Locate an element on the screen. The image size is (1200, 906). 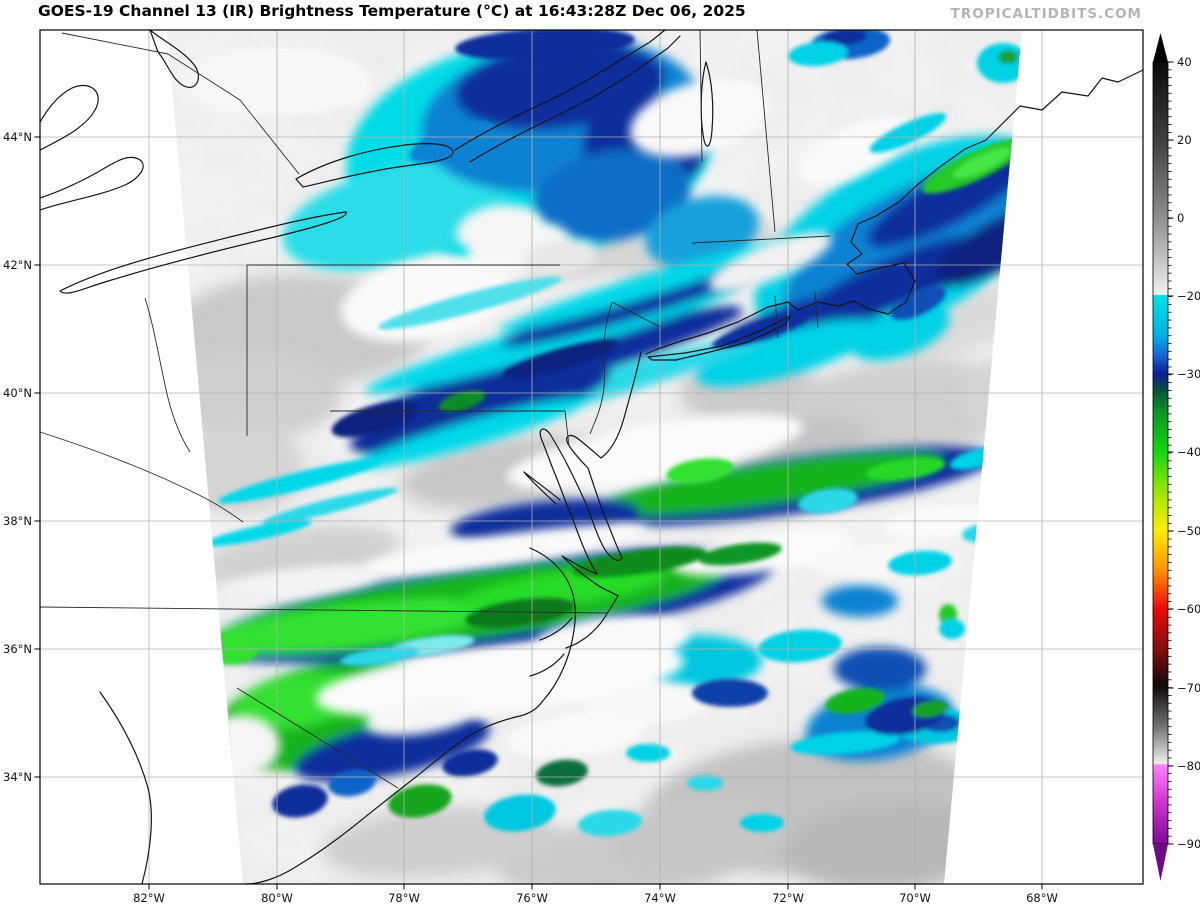
lat-tick-label: 38°N is located at coordinates (17, 521).